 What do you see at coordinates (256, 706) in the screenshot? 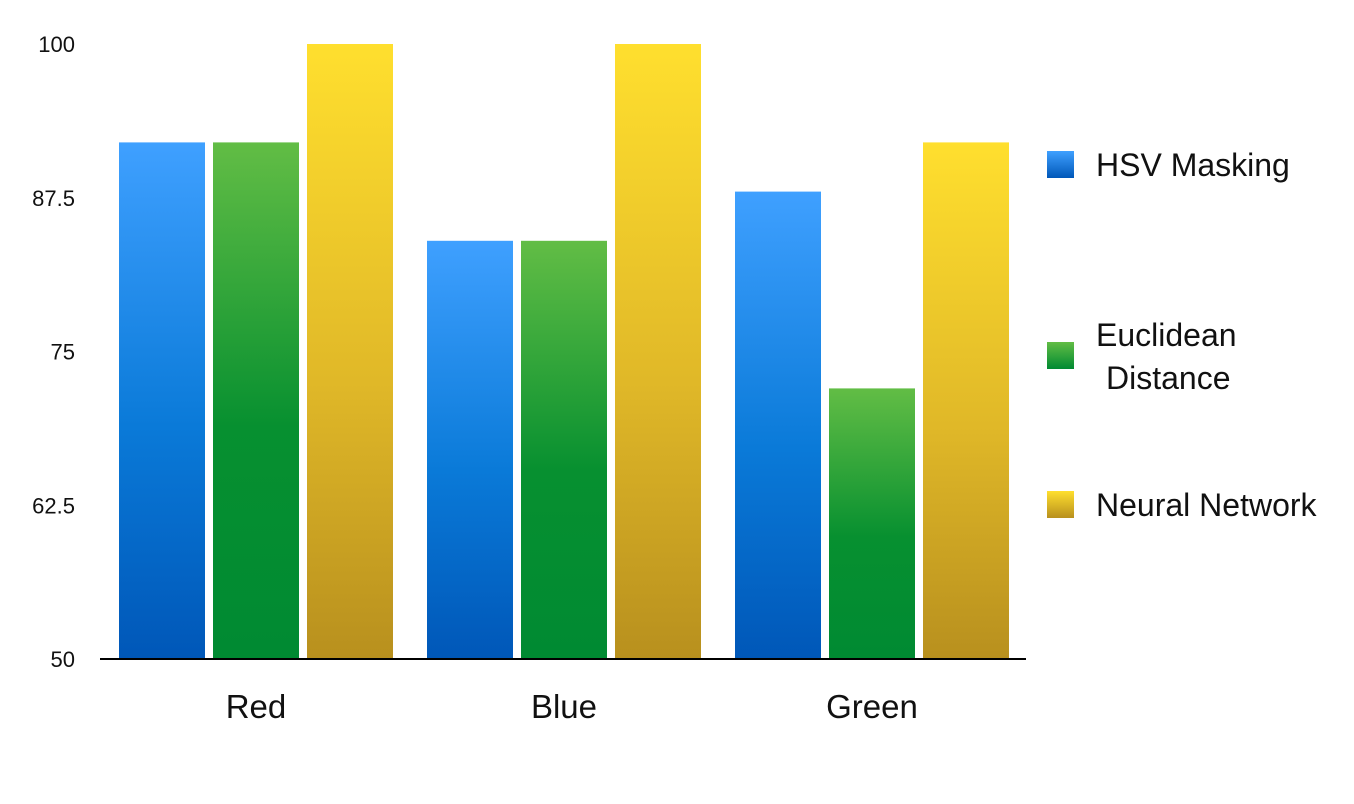
I see `x-category-label: Red` at bounding box center [256, 706].